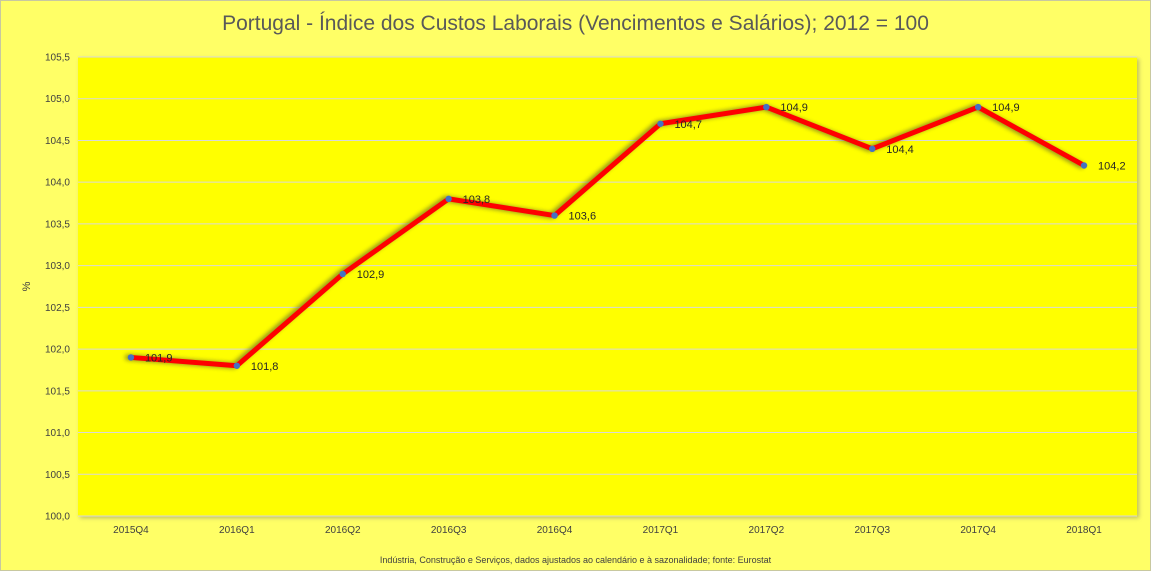 Image resolution: width=1151 pixels, height=571 pixels. Describe the element at coordinates (57, 141) in the screenshot. I see `y-tick-label: 104,5` at that location.